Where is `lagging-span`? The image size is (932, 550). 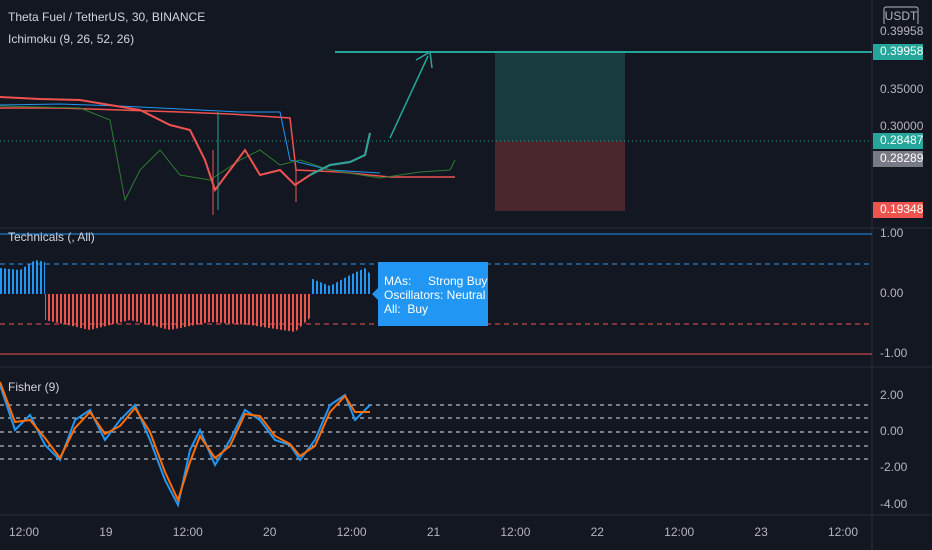
lagging-span is located at coordinates (228, 153).